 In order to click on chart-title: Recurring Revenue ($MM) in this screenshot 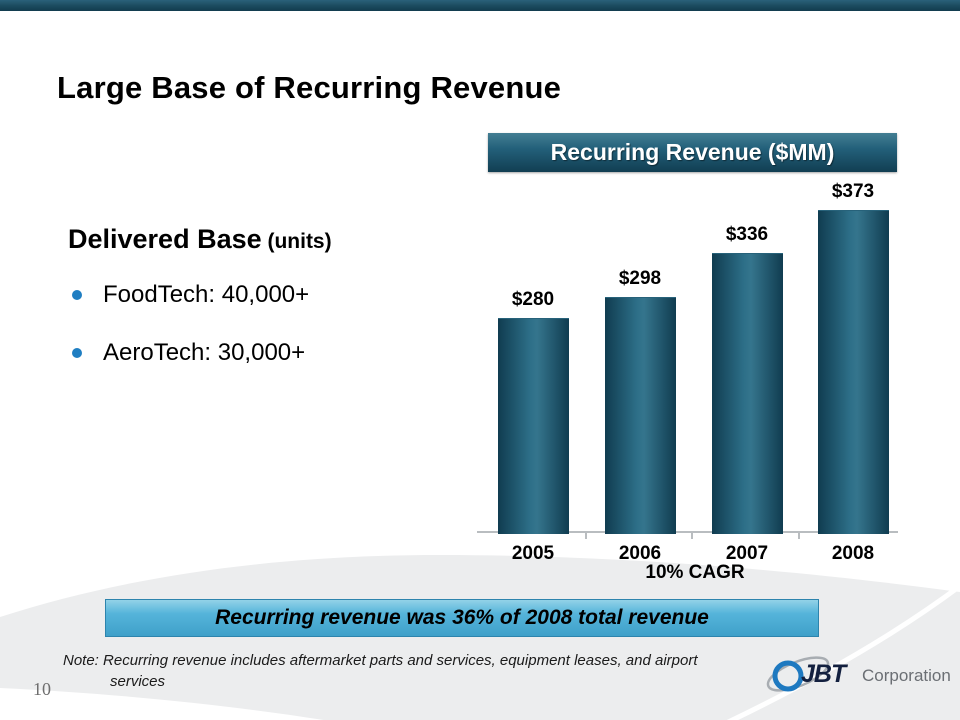, I will do `click(692, 152)`.